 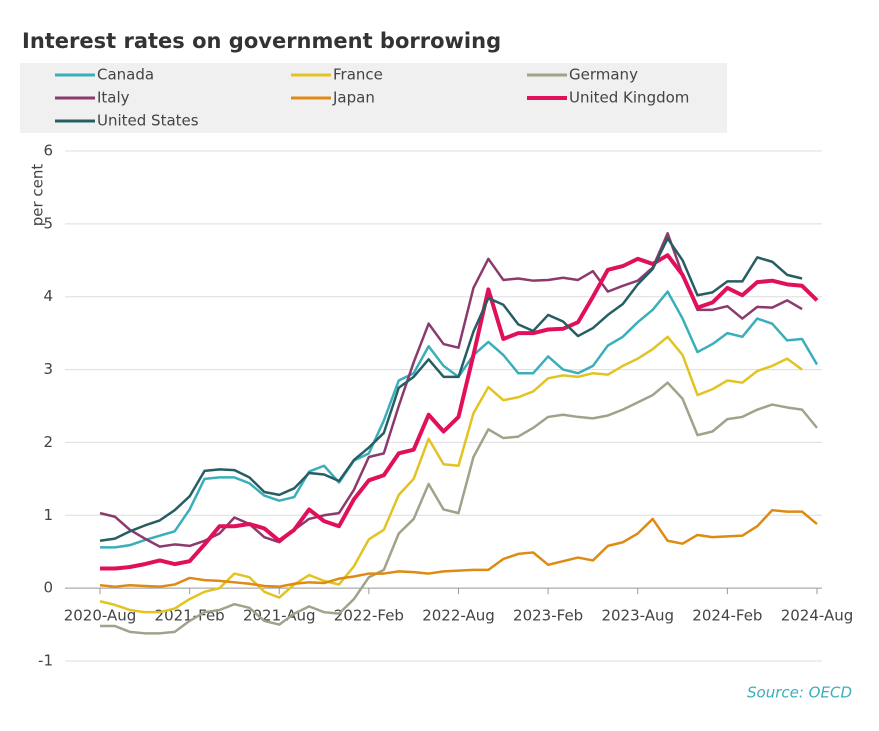 What do you see at coordinates (48, 588) in the screenshot?
I see `y-tick-label: 0` at bounding box center [48, 588].